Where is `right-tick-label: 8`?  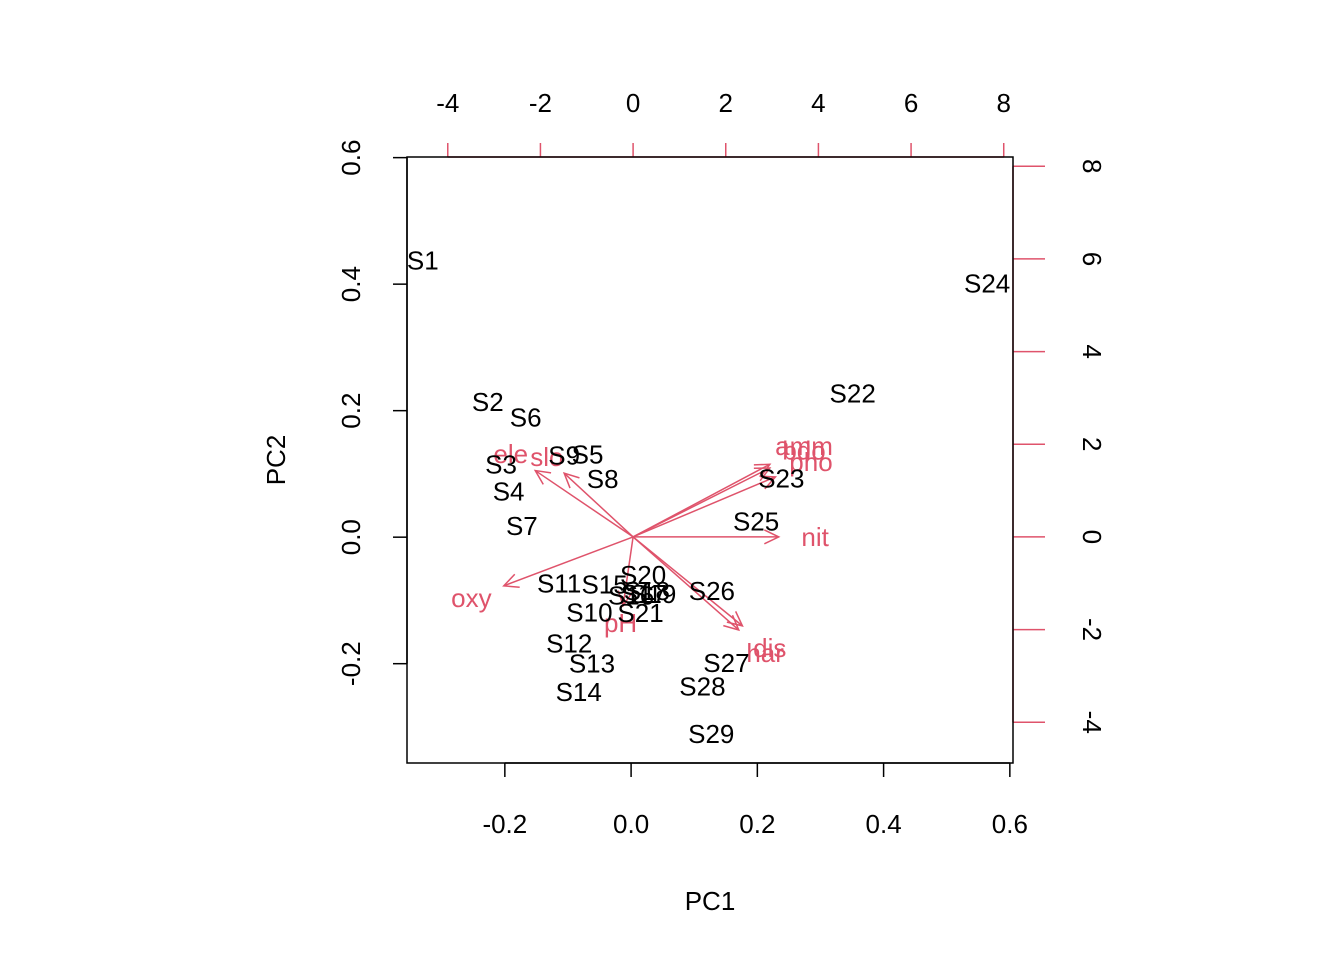
right-tick-label: 8 is located at coordinates (1092, 166).